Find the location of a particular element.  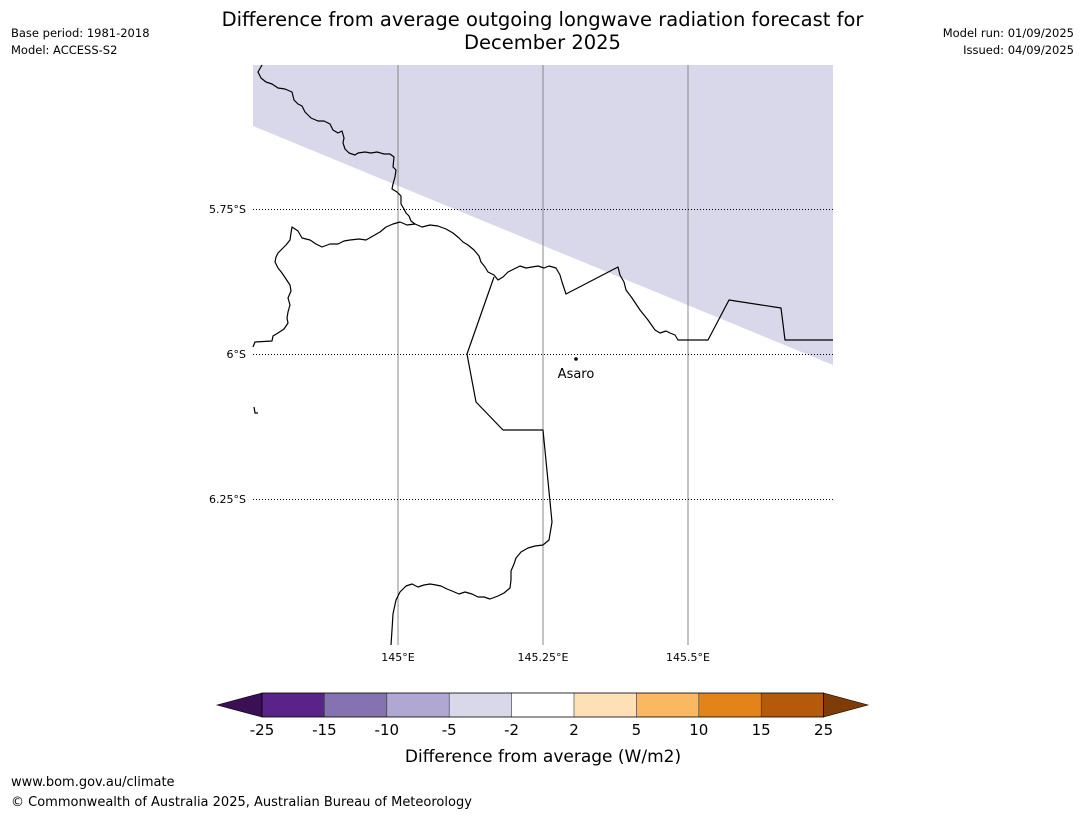

colorbar-tick: -5 is located at coordinates (449, 730).